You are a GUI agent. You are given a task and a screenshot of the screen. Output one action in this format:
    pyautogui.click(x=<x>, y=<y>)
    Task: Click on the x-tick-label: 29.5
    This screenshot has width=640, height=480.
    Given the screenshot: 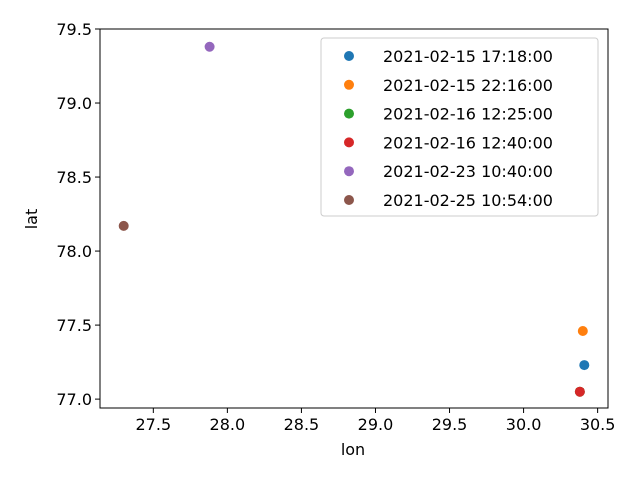 What is the action you would take?
    pyautogui.click(x=450, y=424)
    